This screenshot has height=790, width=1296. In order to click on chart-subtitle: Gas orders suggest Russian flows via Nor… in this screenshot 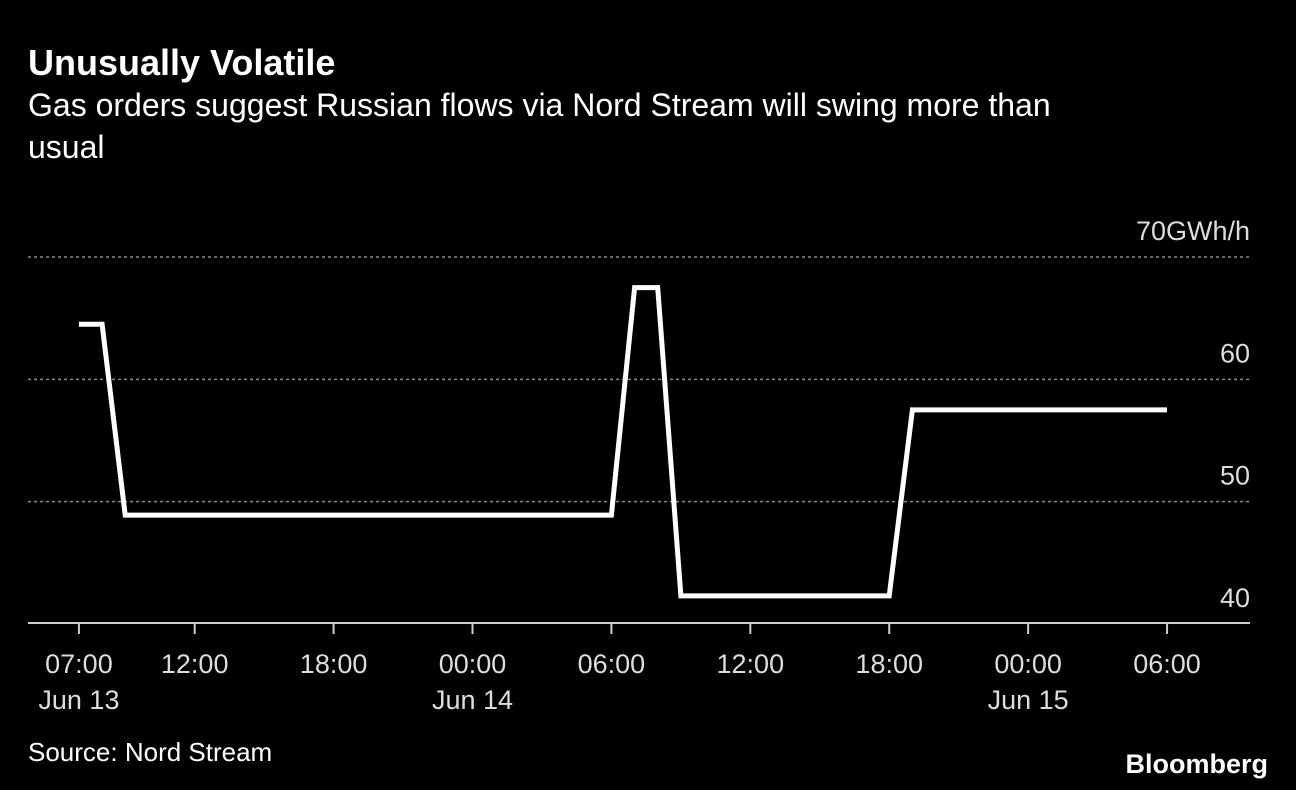, I will do `click(539, 105)`.